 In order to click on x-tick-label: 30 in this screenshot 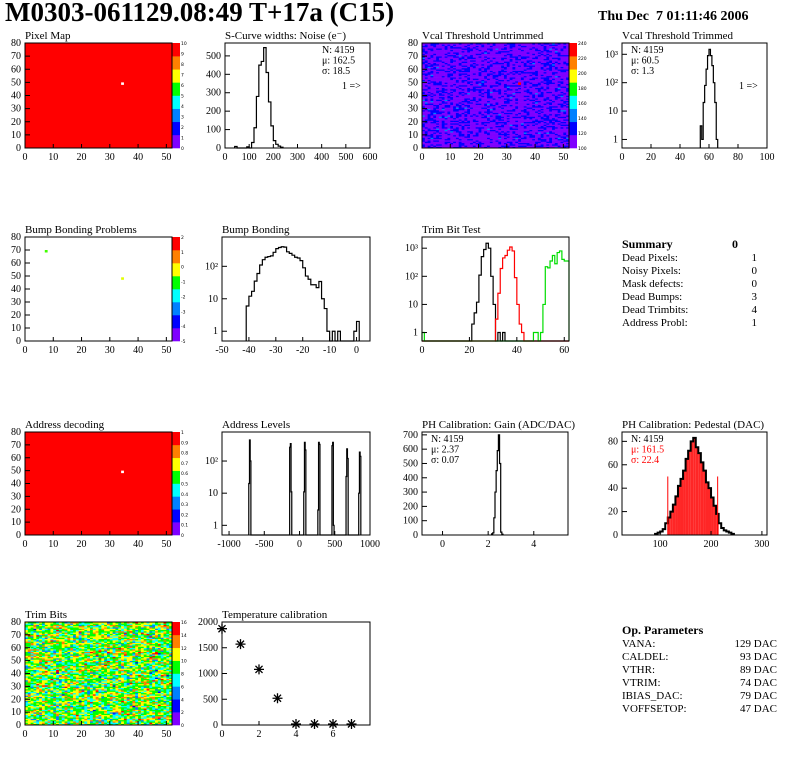, I will do `click(507, 157)`.